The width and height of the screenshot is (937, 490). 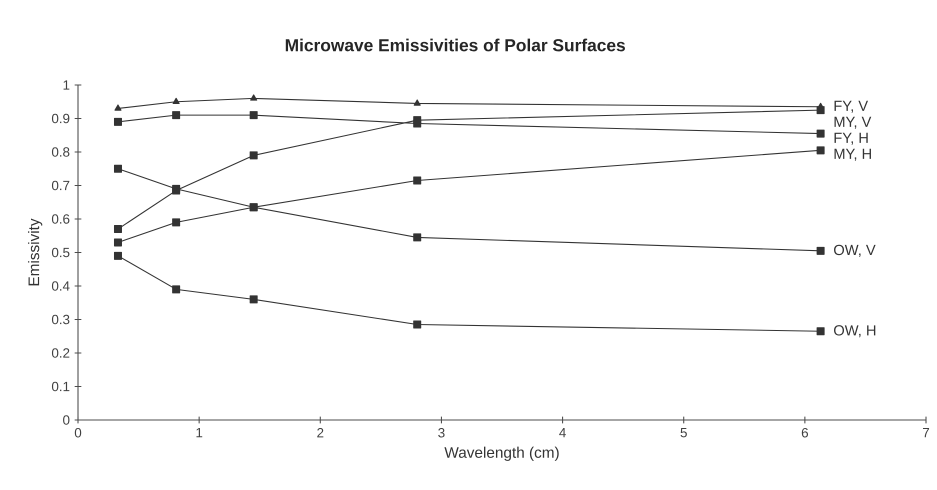 What do you see at coordinates (441, 433) in the screenshot?
I see `x-tick-label: 3` at bounding box center [441, 433].